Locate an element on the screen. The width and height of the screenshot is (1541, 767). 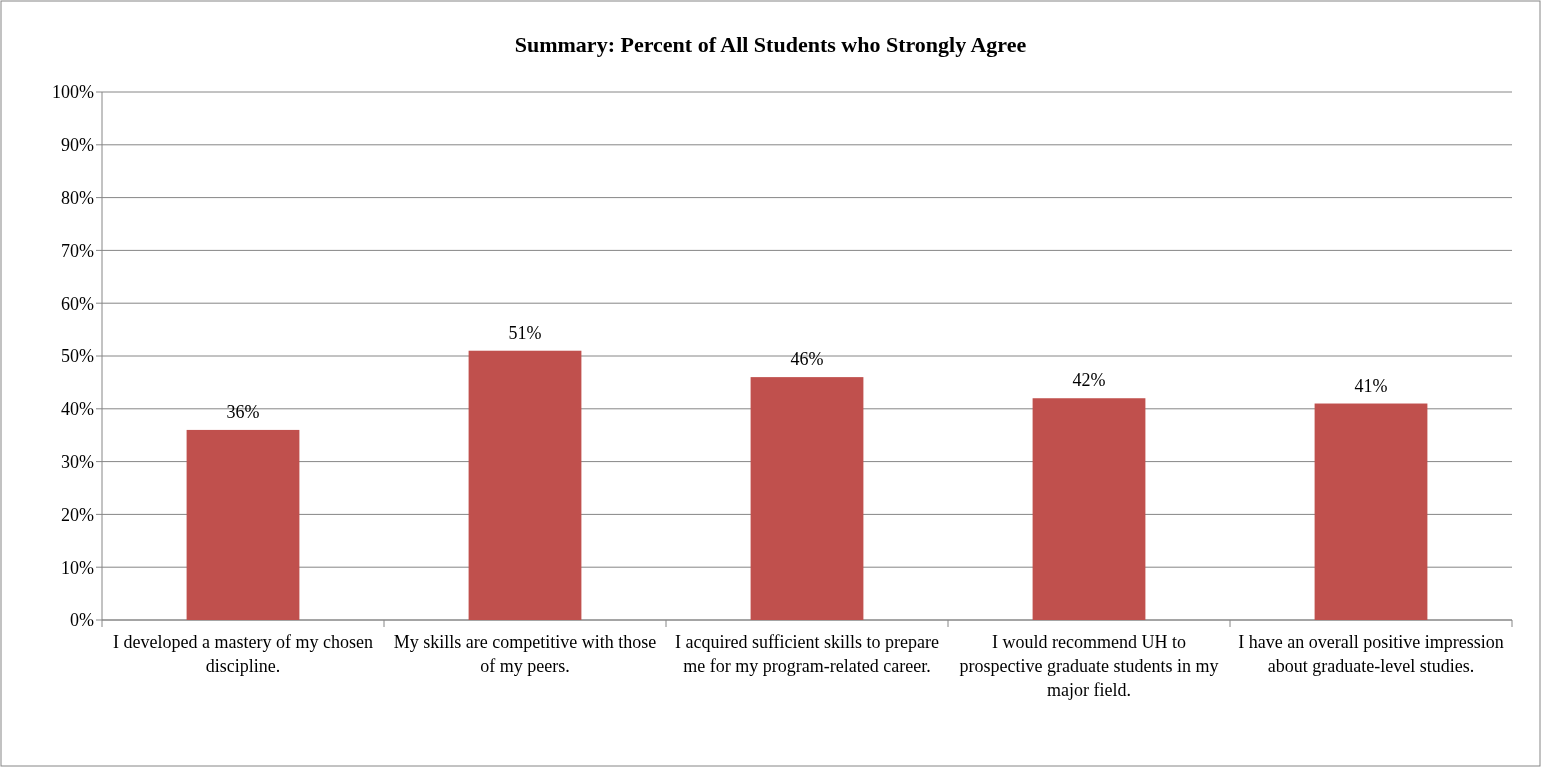
y-tick-label: 90% is located at coordinates (77, 145).